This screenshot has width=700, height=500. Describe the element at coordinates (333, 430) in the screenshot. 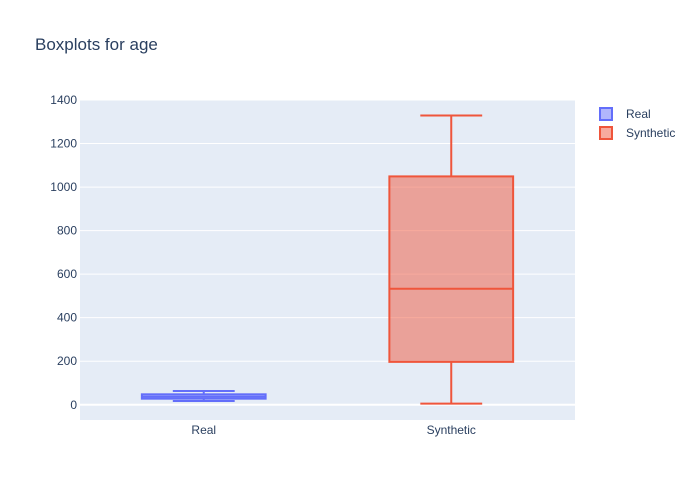

I see `x-axis-ticks: Real Synthetic` at that location.